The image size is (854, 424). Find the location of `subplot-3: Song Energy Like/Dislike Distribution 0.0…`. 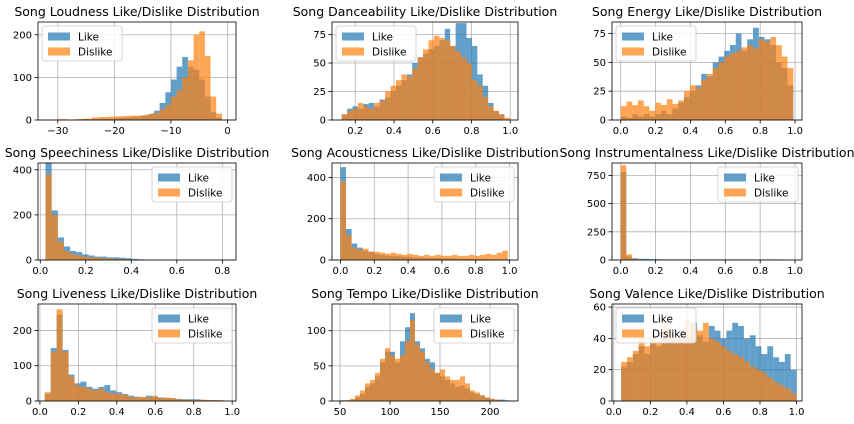

subplot-3: Song Energy Like/Dislike Distribution 0.0… is located at coordinates (707, 70).